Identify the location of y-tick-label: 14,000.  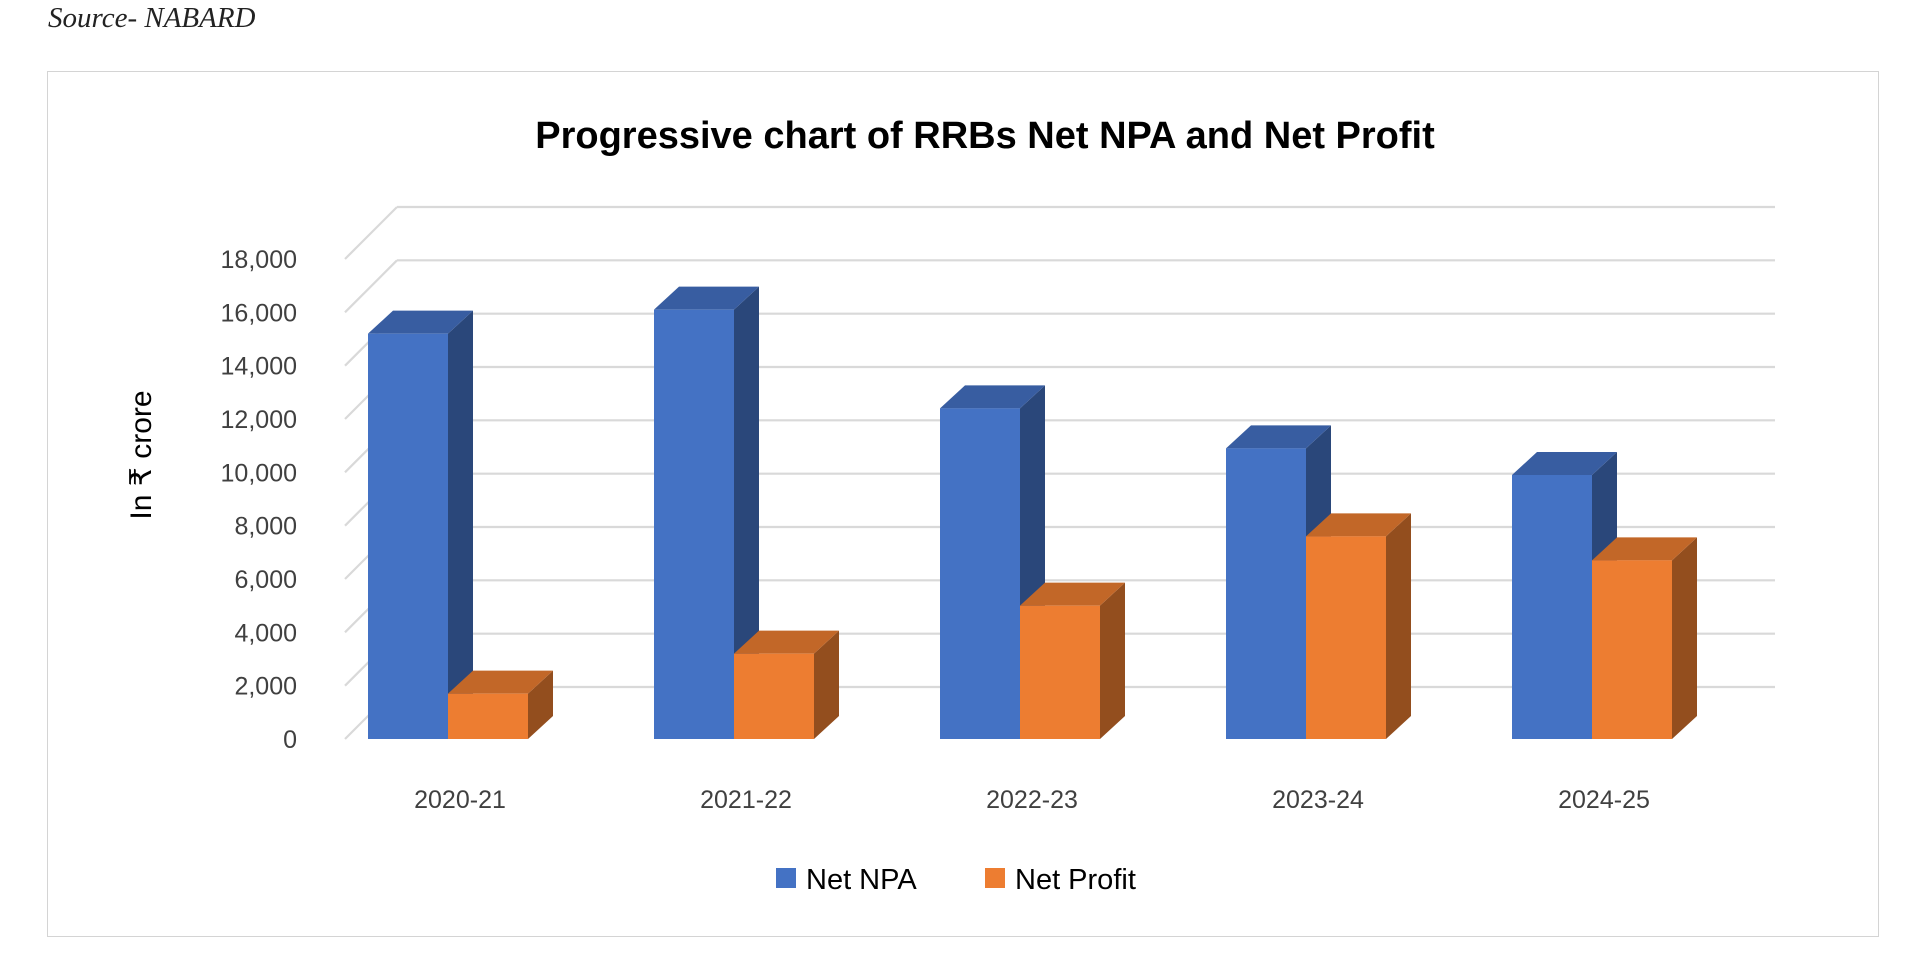
(259, 367).